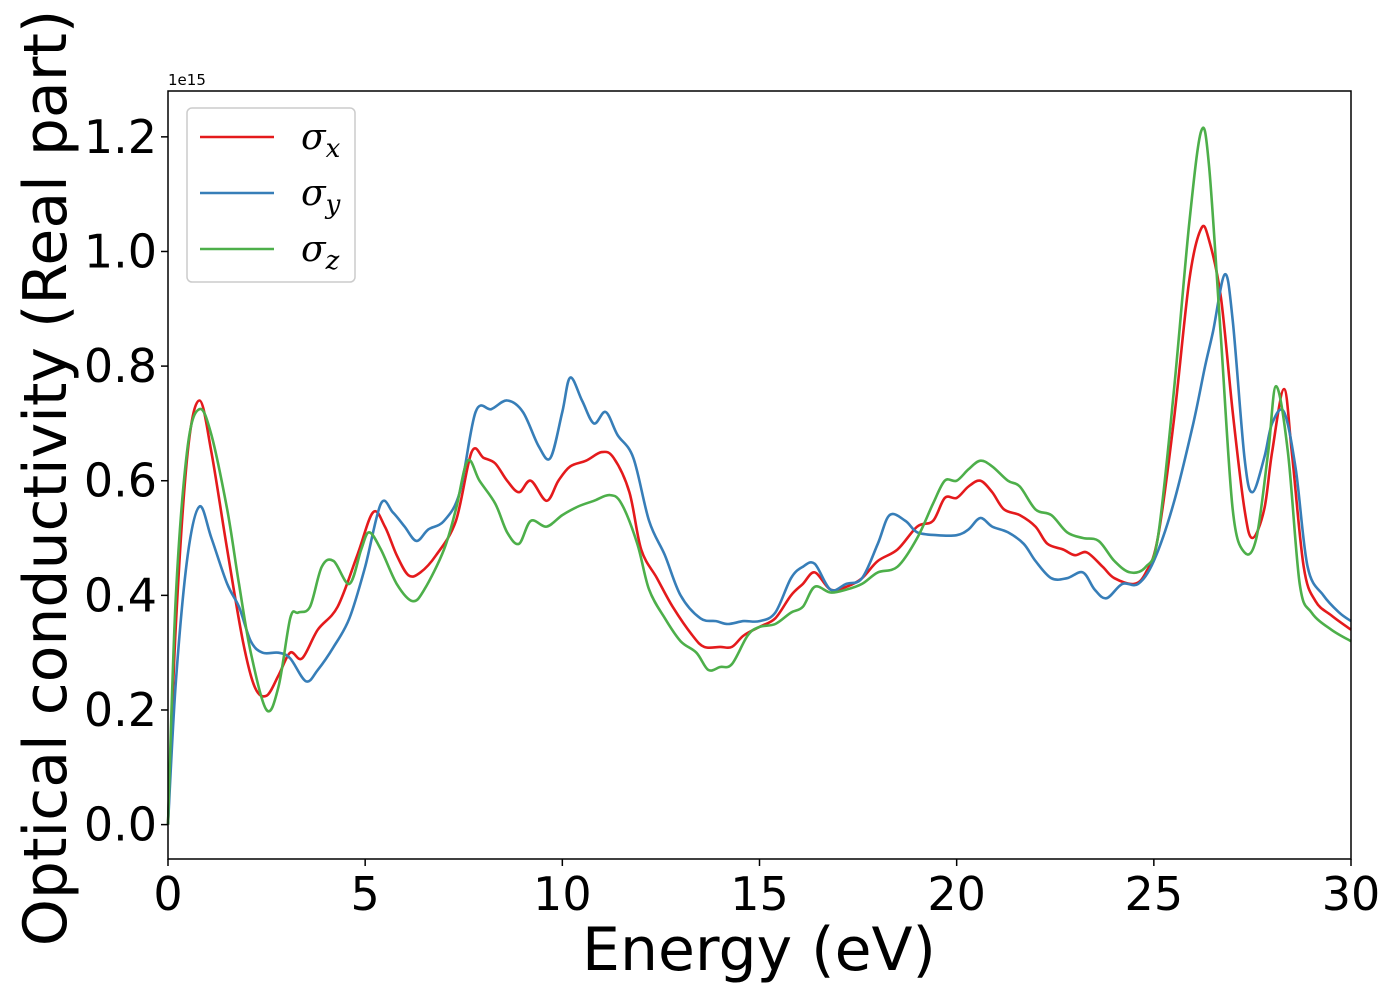 This screenshot has width=1400, height=1000. What do you see at coordinates (320, 252) in the screenshot?
I see `legend-label-z: σz` at bounding box center [320, 252].